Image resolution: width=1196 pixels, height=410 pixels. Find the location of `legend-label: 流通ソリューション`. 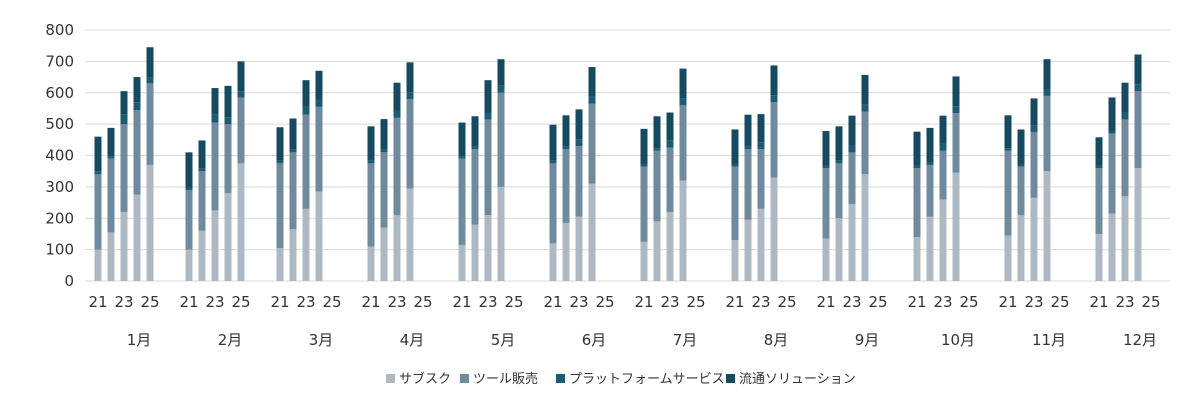

legend-label: 流通ソリューション is located at coordinates (797, 379).